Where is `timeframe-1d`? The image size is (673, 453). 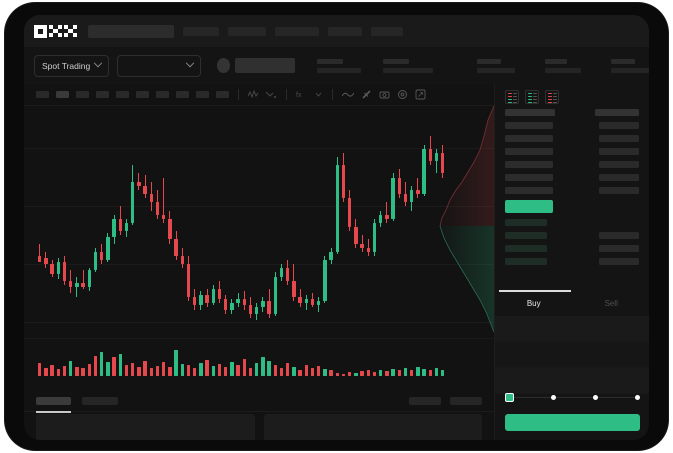 timeframe-1d is located at coordinates (162, 94).